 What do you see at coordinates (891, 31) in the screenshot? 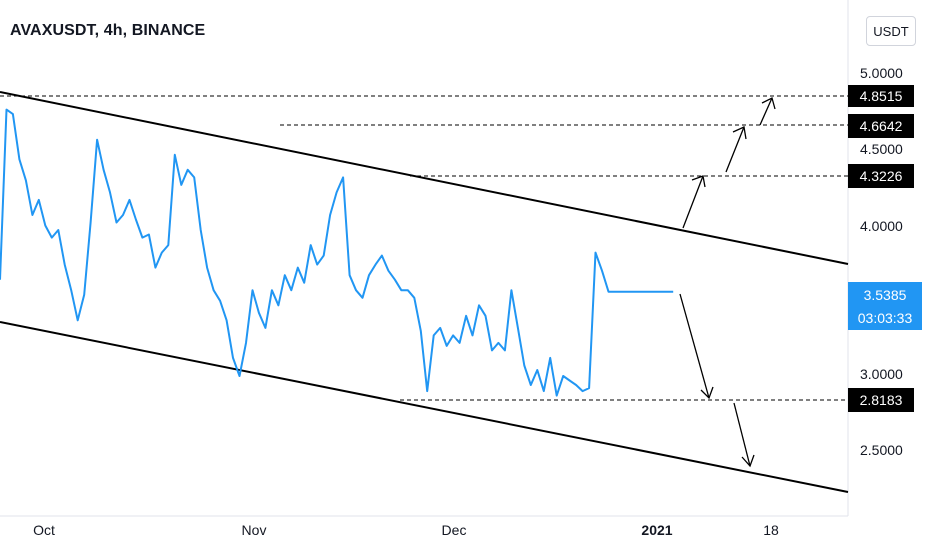
I see `currency-button: USDT` at bounding box center [891, 31].